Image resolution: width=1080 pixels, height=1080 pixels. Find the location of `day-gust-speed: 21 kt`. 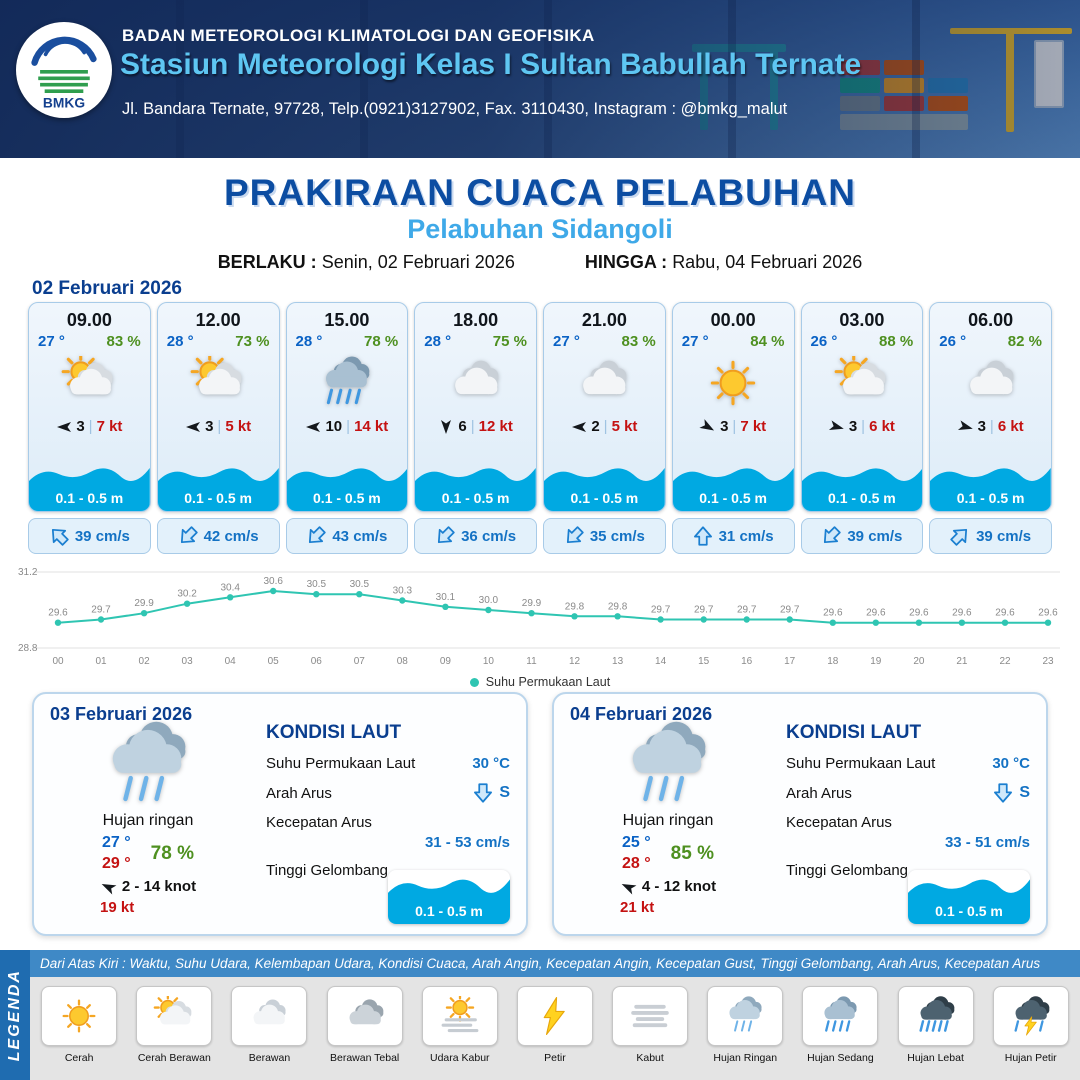

day-gust-speed: 21 kt is located at coordinates (637, 907).